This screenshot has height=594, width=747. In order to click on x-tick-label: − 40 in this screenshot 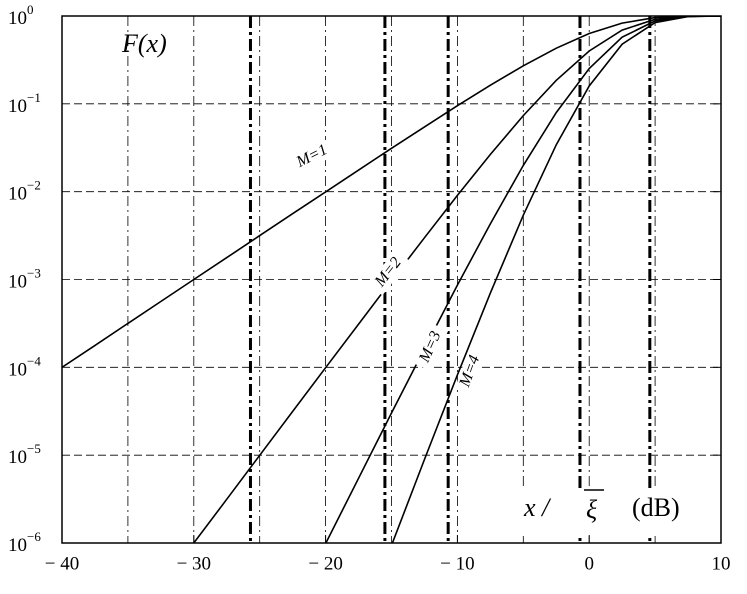, I will do `click(62, 563)`.